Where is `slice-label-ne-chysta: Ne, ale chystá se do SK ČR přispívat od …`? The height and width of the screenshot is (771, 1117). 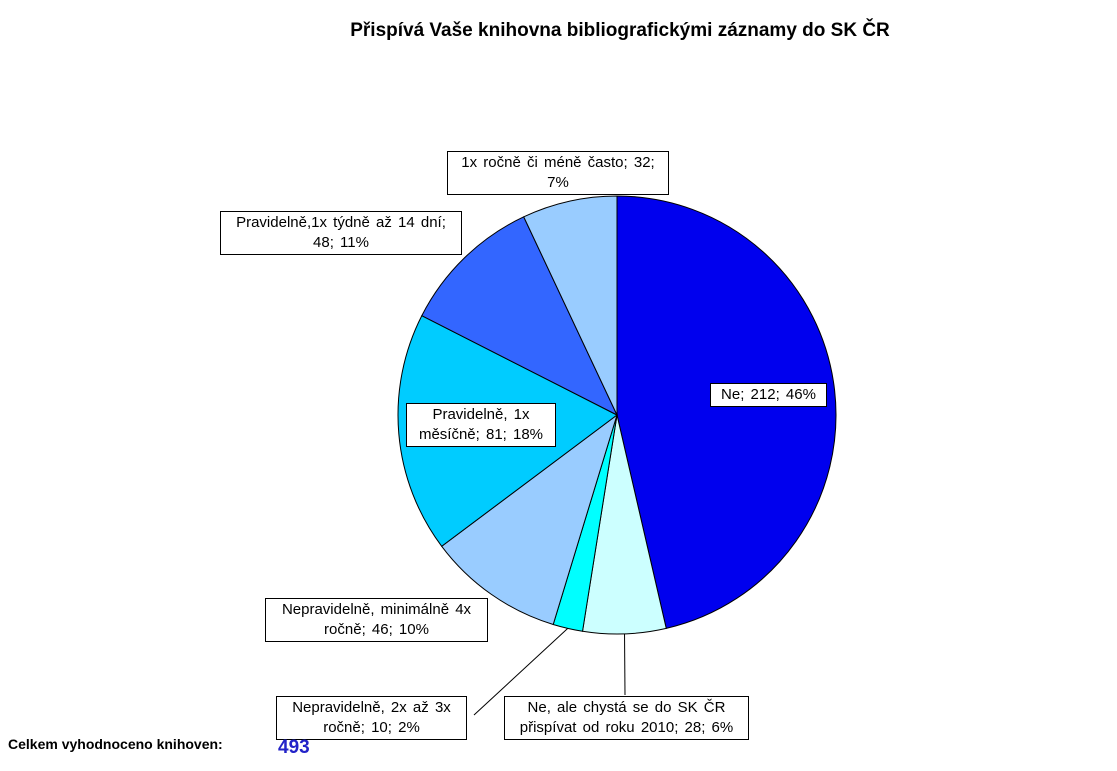
slice-label-ne-chysta: Ne, ale chystá se do SK ČR přispívat od … is located at coordinates (626, 718).